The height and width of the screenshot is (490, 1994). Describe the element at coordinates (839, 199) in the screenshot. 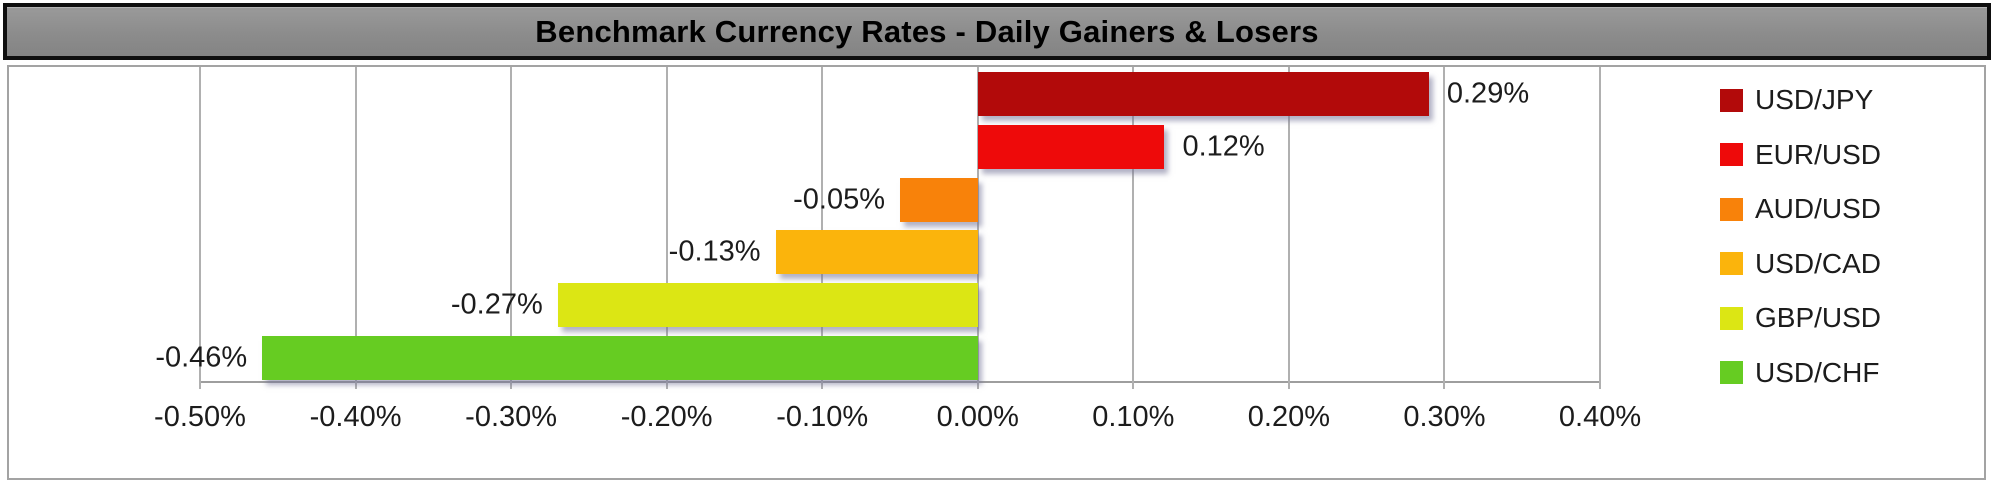

I see `value-label: -0.05%` at that location.